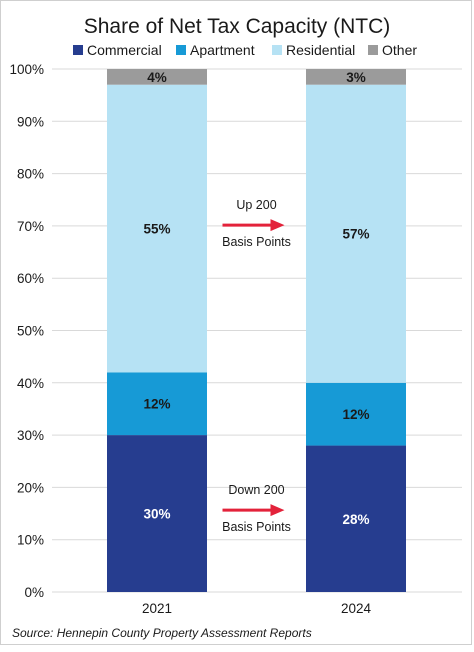 The image size is (474, 652). What do you see at coordinates (277, 50) in the screenshot?
I see `legend-swatch-residential` at bounding box center [277, 50].